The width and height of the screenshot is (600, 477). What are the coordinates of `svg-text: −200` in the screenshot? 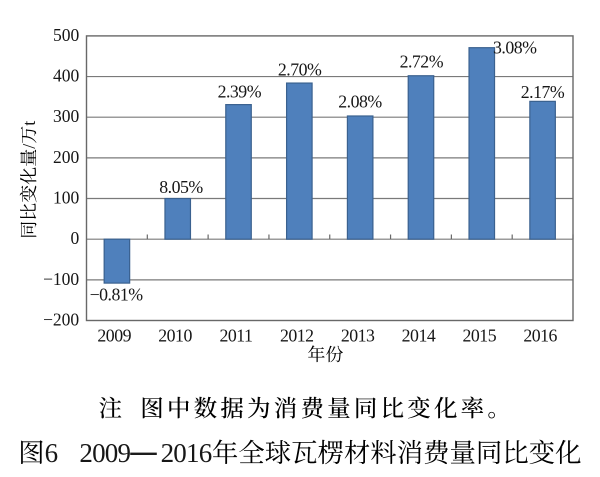 It's located at (61, 320).